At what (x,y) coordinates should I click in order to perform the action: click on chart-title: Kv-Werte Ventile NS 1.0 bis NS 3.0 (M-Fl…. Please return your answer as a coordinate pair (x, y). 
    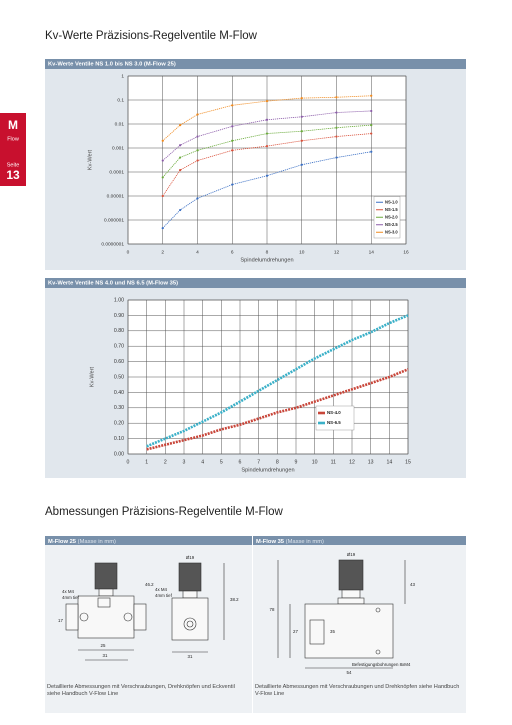
    Looking at the image, I should click on (112, 65).